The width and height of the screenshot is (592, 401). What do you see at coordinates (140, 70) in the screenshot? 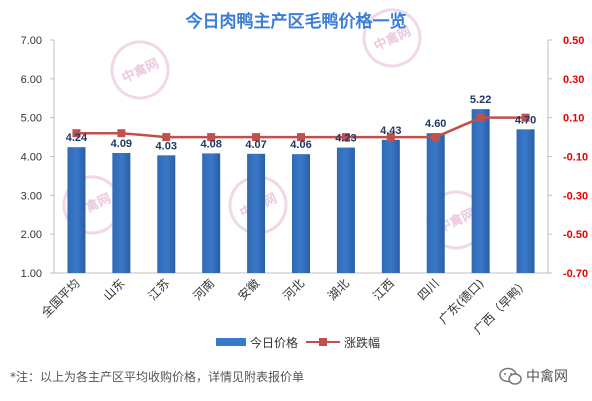
I see `watermark-text: 中禽网` at bounding box center [140, 70].